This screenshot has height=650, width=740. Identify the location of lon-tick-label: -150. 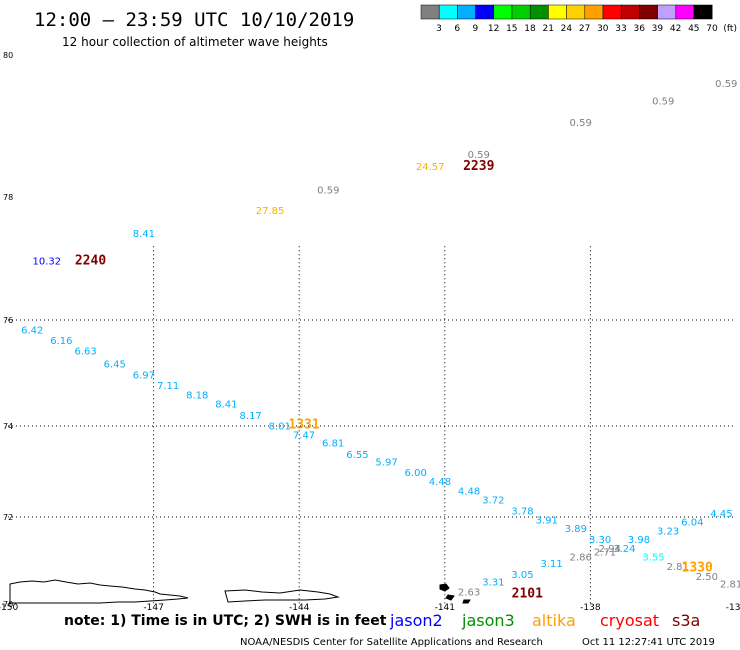
(9, 608).